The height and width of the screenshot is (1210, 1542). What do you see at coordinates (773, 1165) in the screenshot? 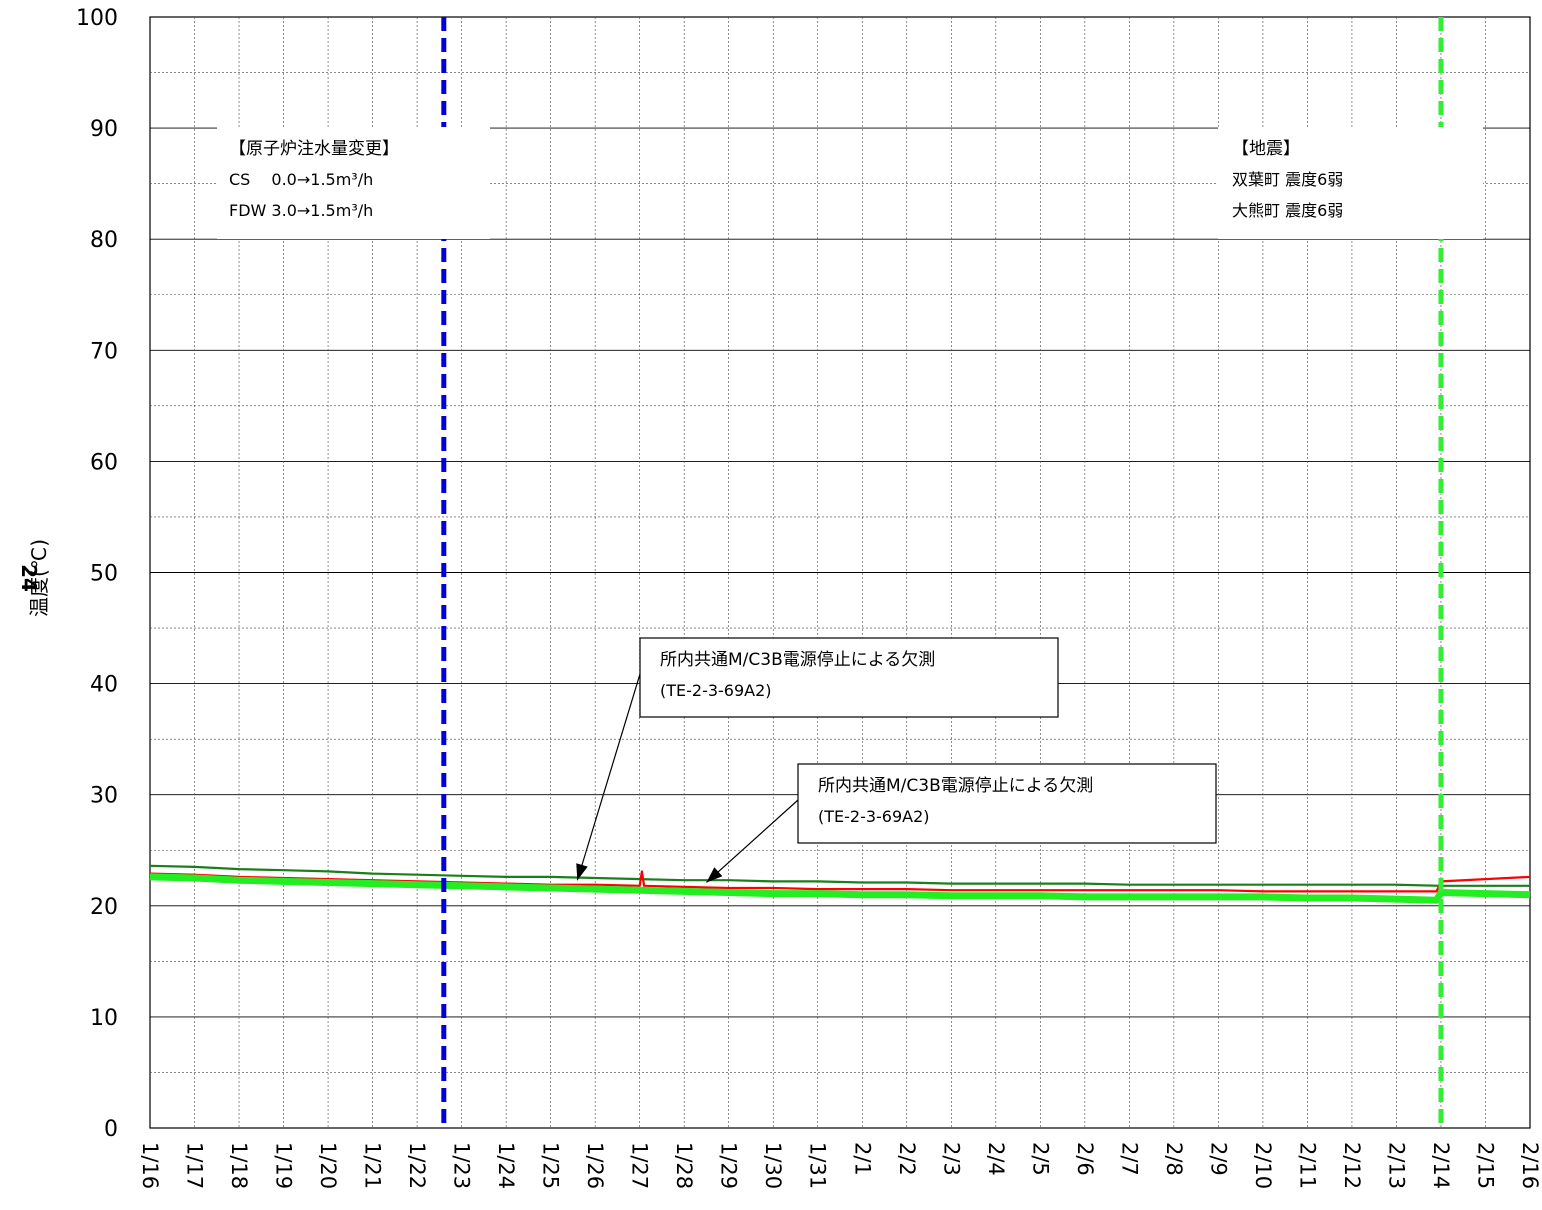
I see `x-tick-label: 1/30` at bounding box center [773, 1165].